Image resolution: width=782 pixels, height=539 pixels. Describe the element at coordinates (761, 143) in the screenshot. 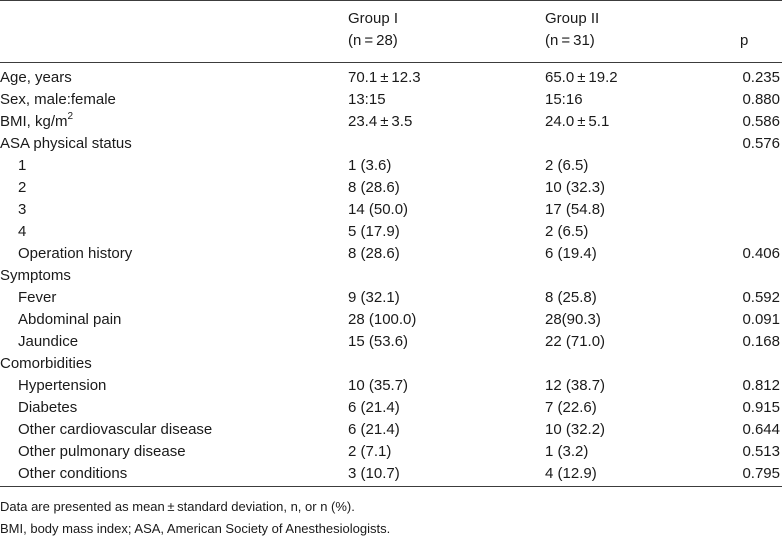

I see `p-value: 0.576` at that location.